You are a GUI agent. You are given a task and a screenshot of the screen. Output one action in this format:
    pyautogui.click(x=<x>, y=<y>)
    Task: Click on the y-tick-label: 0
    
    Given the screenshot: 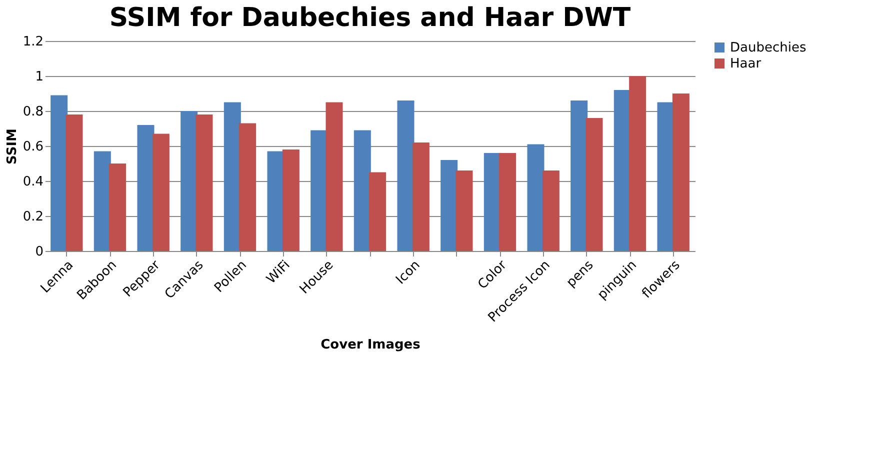 What is the action you would take?
    pyautogui.click(x=39, y=252)
    